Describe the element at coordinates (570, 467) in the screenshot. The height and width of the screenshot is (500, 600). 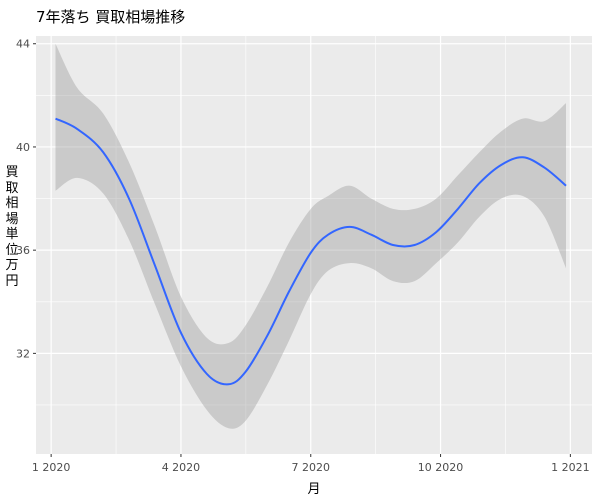
I see `x-tick-label: 1 2021` at that location.